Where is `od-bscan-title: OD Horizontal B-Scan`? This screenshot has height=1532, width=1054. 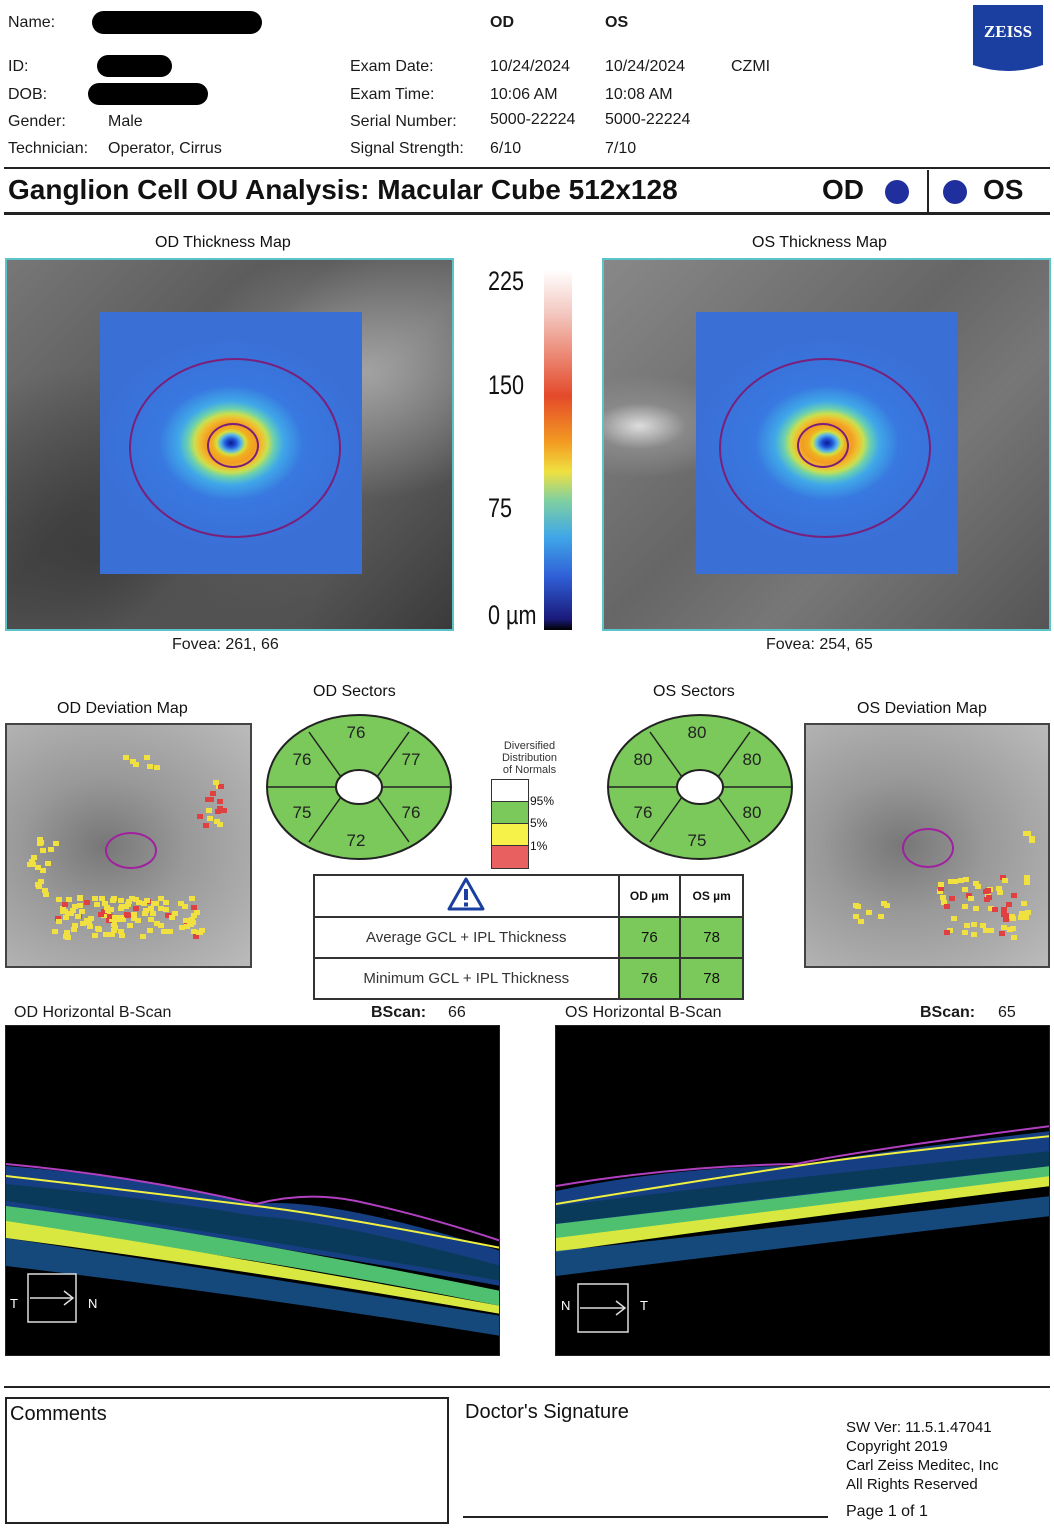
od-bscan-title: OD Horizontal B-Scan is located at coordinates (93, 1012).